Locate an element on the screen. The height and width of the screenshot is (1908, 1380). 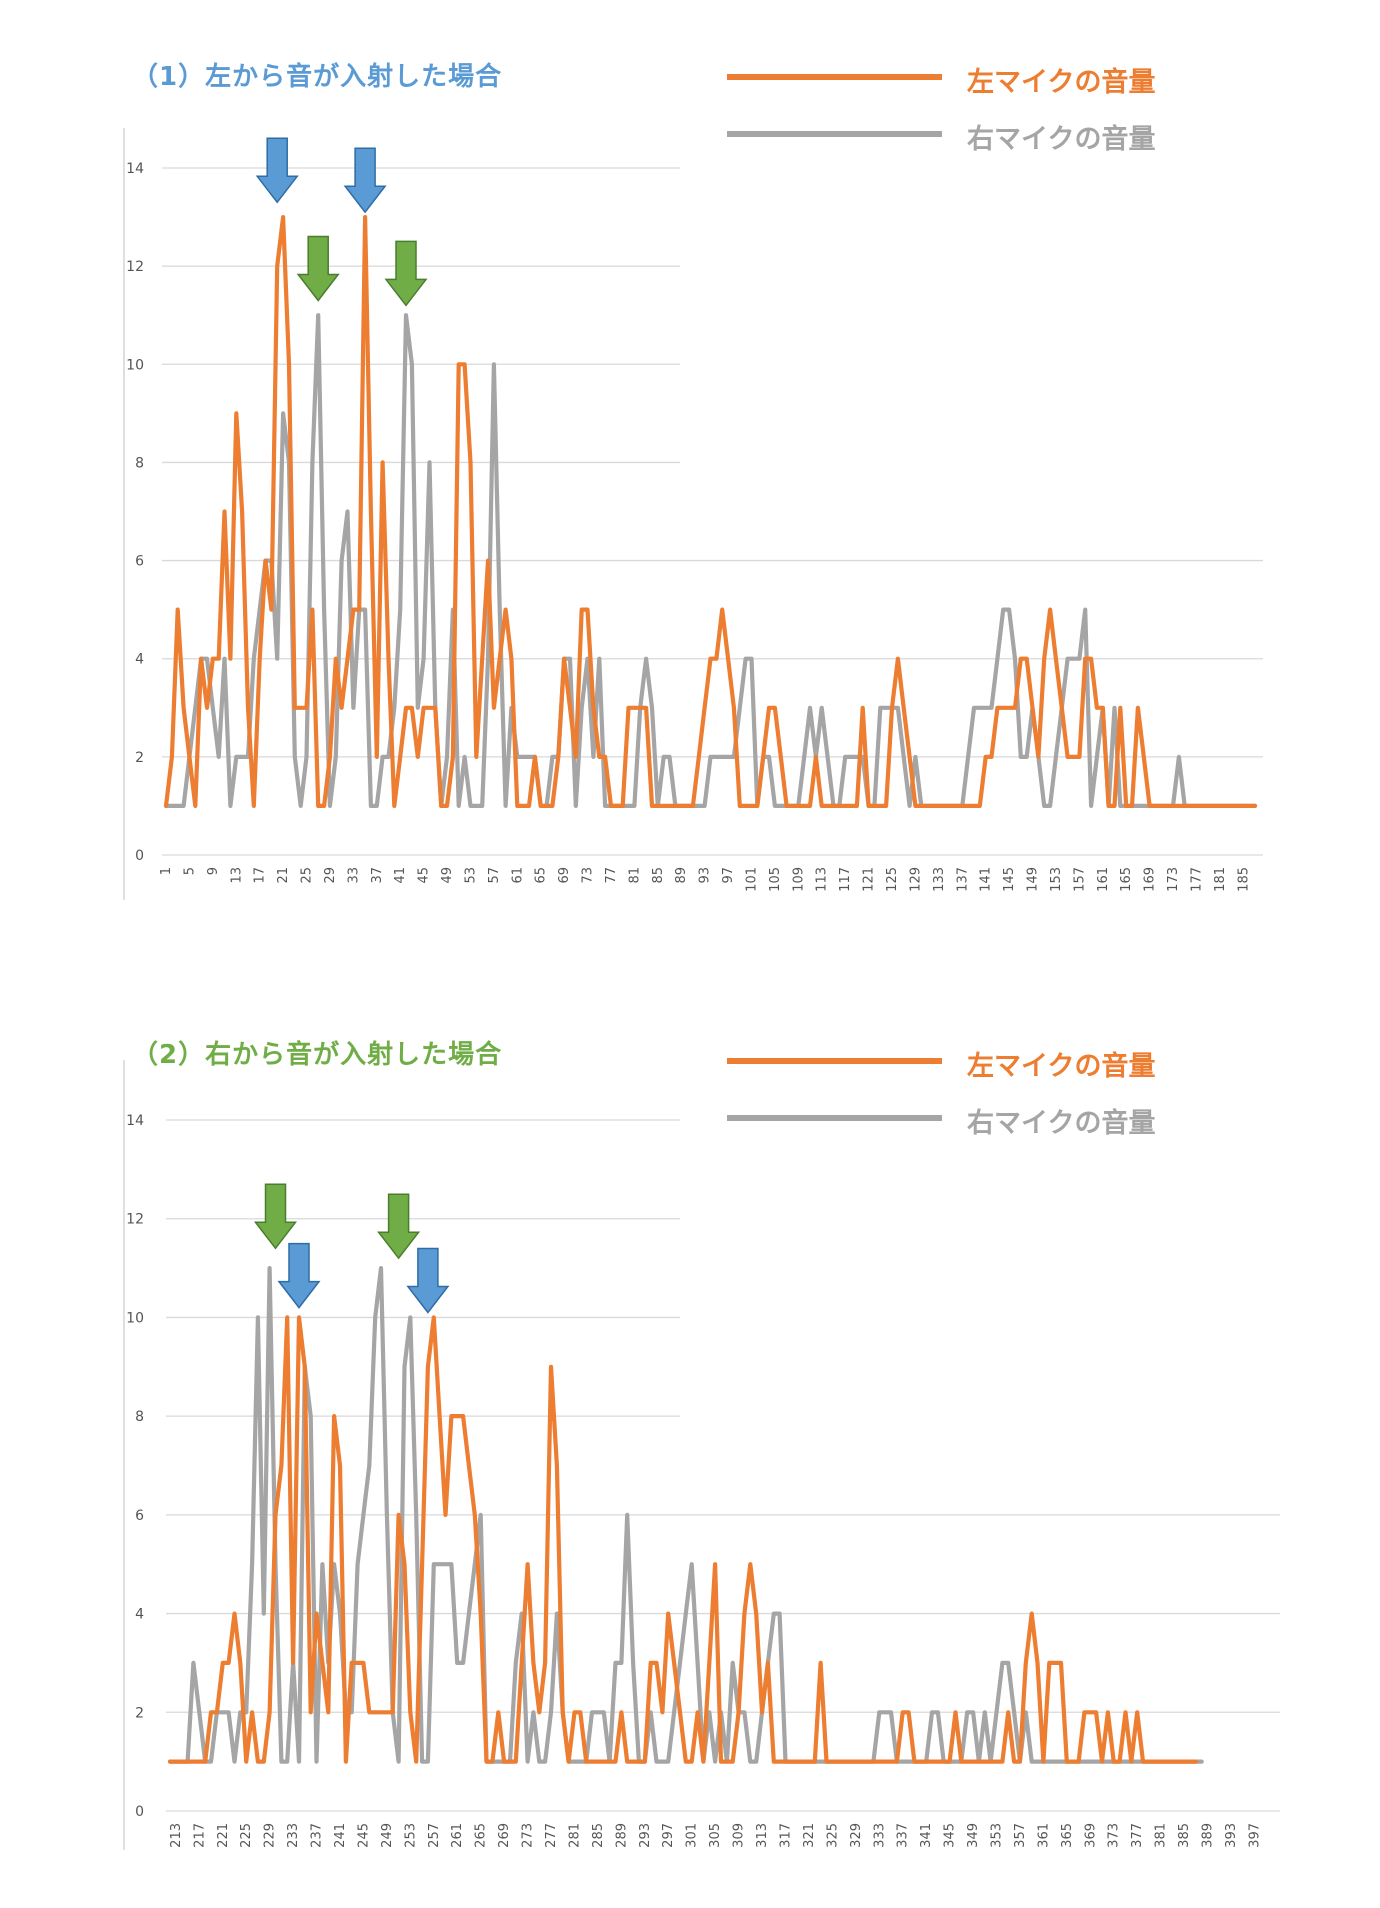
x-tick-label: 169 is located at coordinates (1150, 879).